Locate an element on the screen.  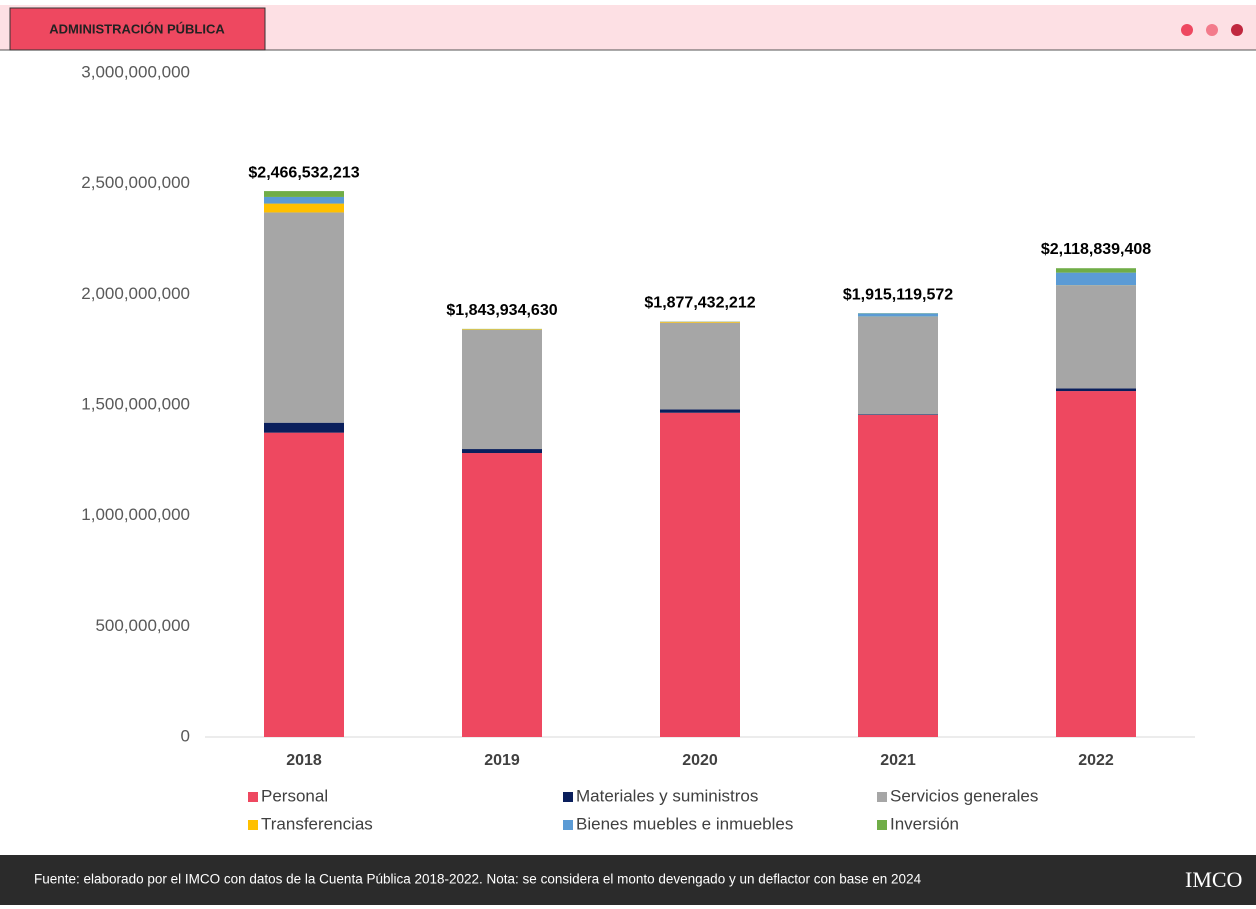
legend-label: Materiales y suministros is located at coordinates (667, 795).